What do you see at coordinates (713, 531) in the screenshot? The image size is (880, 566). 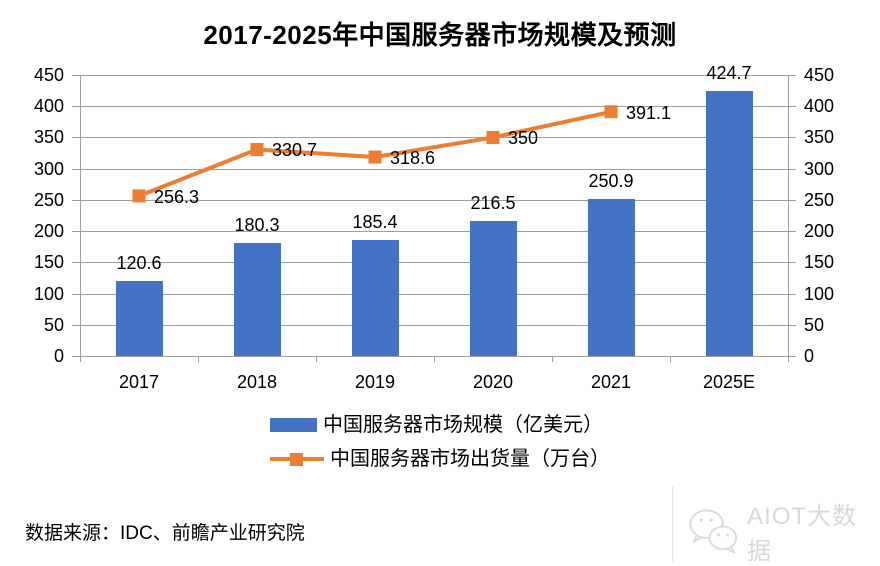 I see `wechat-icon` at bounding box center [713, 531].